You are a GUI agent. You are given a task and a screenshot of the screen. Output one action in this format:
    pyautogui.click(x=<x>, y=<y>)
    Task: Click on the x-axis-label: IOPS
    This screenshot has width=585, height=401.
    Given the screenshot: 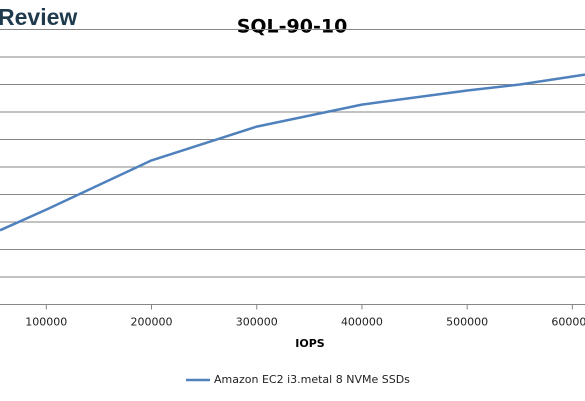 What is the action you would take?
    pyautogui.click(x=310, y=343)
    